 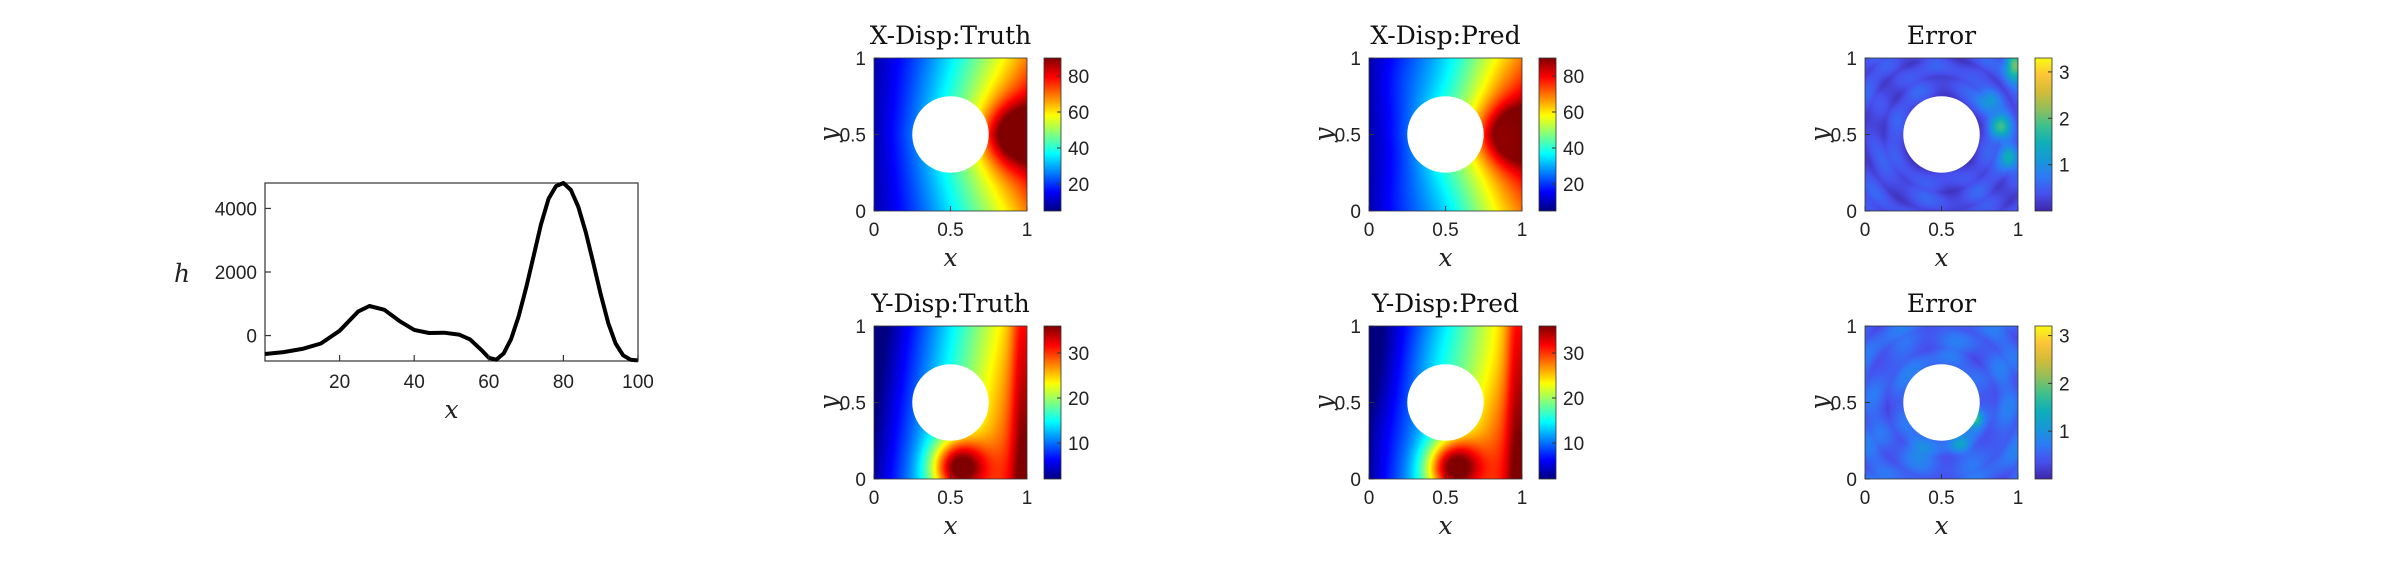 I want to click on panel-title: Y-Disp:Pred, so click(x=1445, y=303).